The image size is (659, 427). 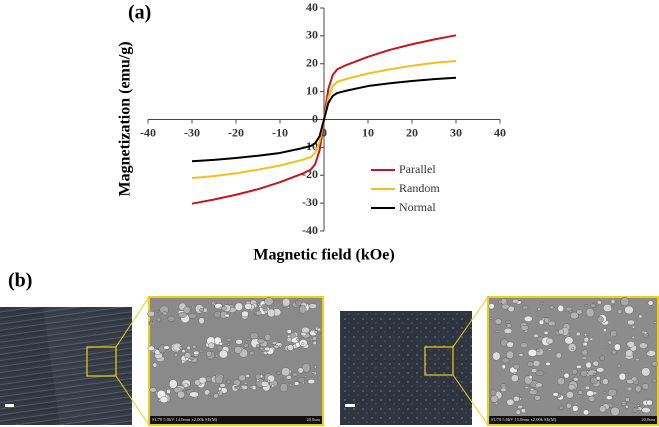 I want to click on zoom-box, so click(x=101, y=361).